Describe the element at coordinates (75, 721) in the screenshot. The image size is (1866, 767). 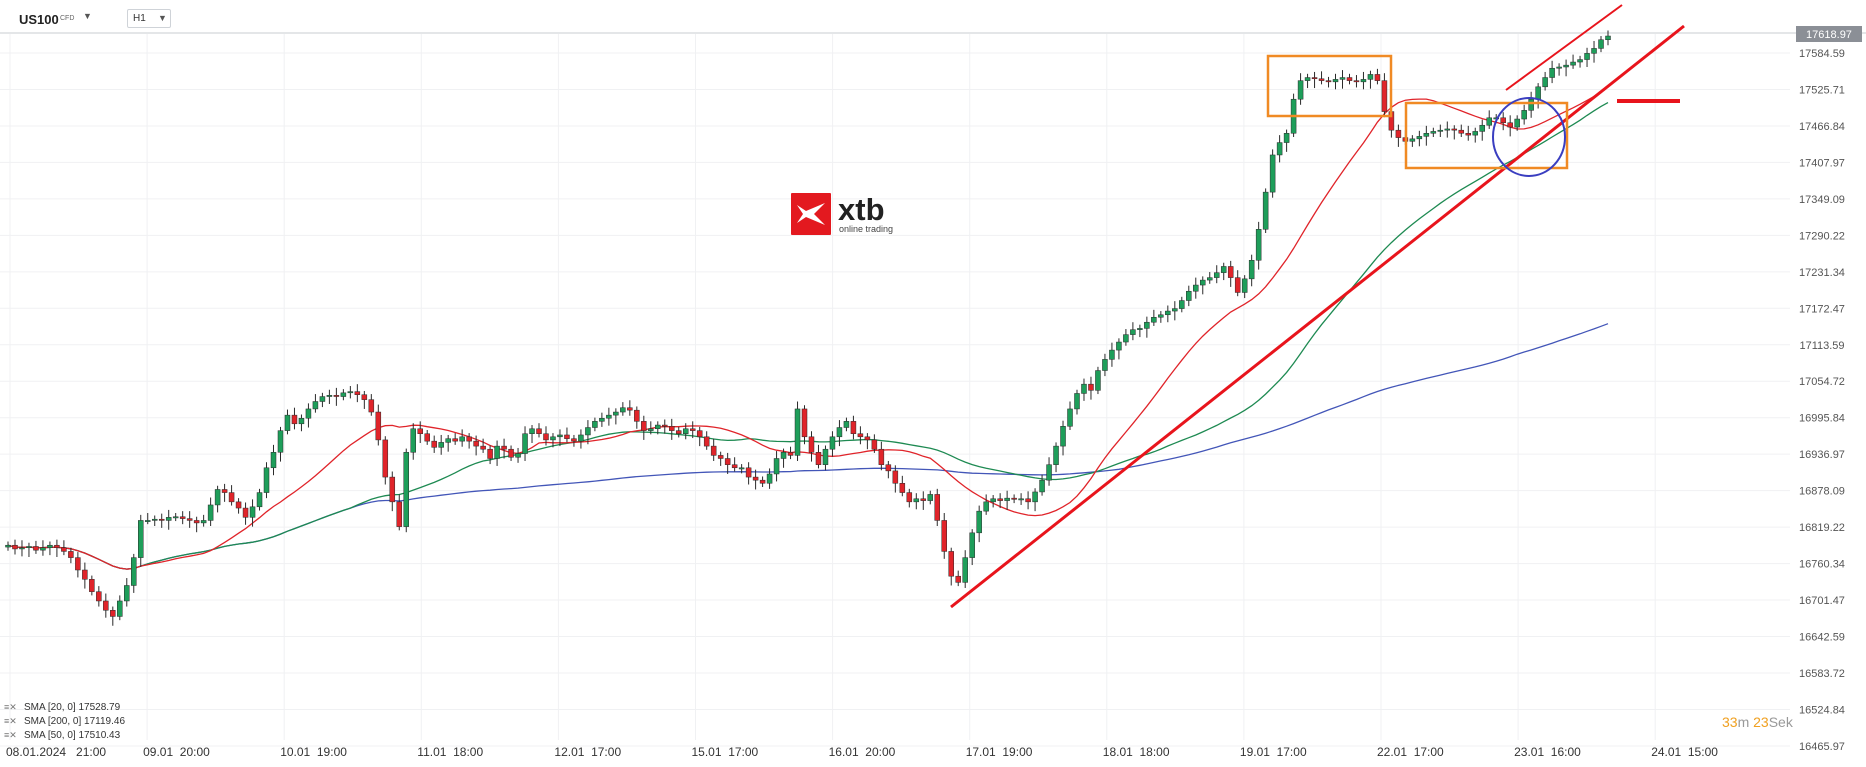
I see `legend-label: SMA [200, 0] 17119.46` at that location.